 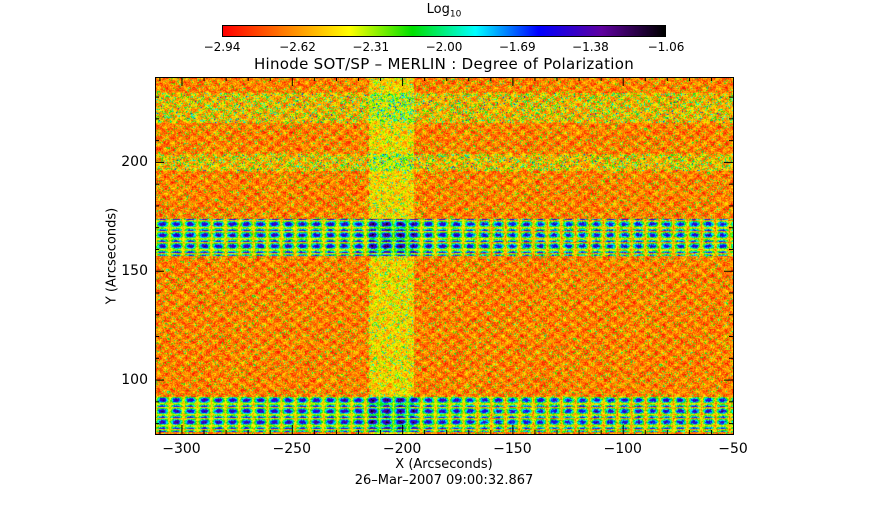 What do you see at coordinates (112, 256) in the screenshot?
I see `y-axis-label: Y (Arcseconds)` at bounding box center [112, 256].